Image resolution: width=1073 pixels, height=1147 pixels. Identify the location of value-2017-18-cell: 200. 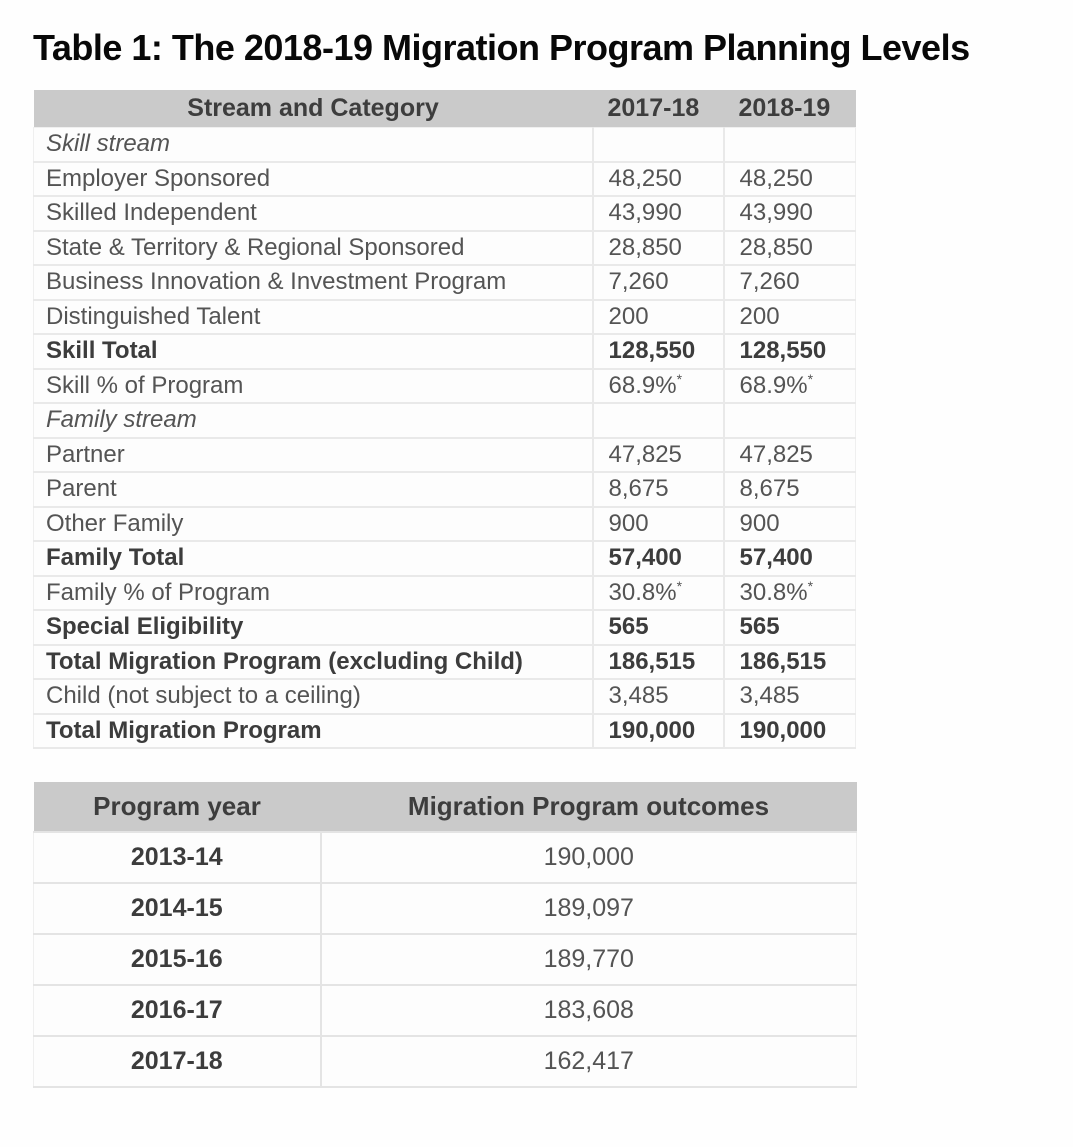
(657, 316).